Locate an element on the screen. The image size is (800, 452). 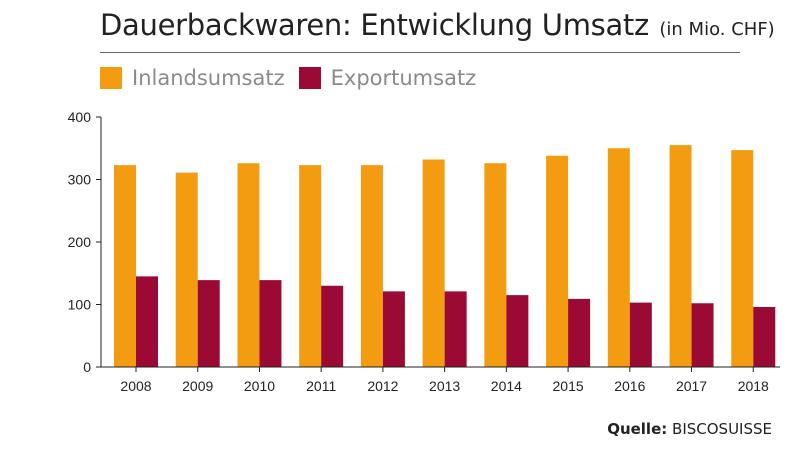
y-tick-label: 200 is located at coordinates (80, 242).